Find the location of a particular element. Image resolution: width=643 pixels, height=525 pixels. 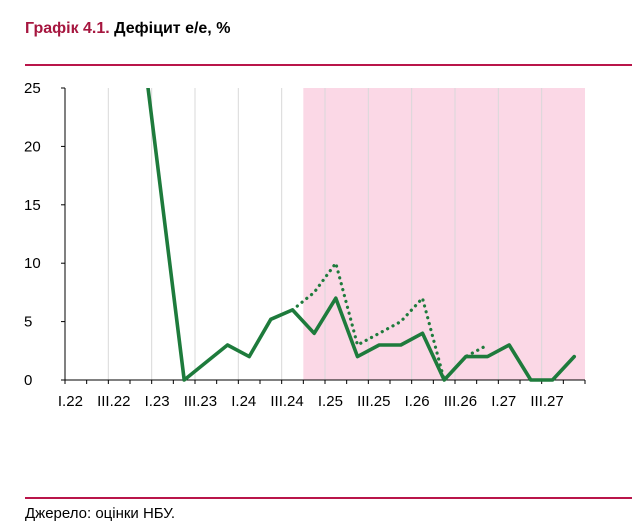

x-tick-label: III.22 is located at coordinates (113, 401).